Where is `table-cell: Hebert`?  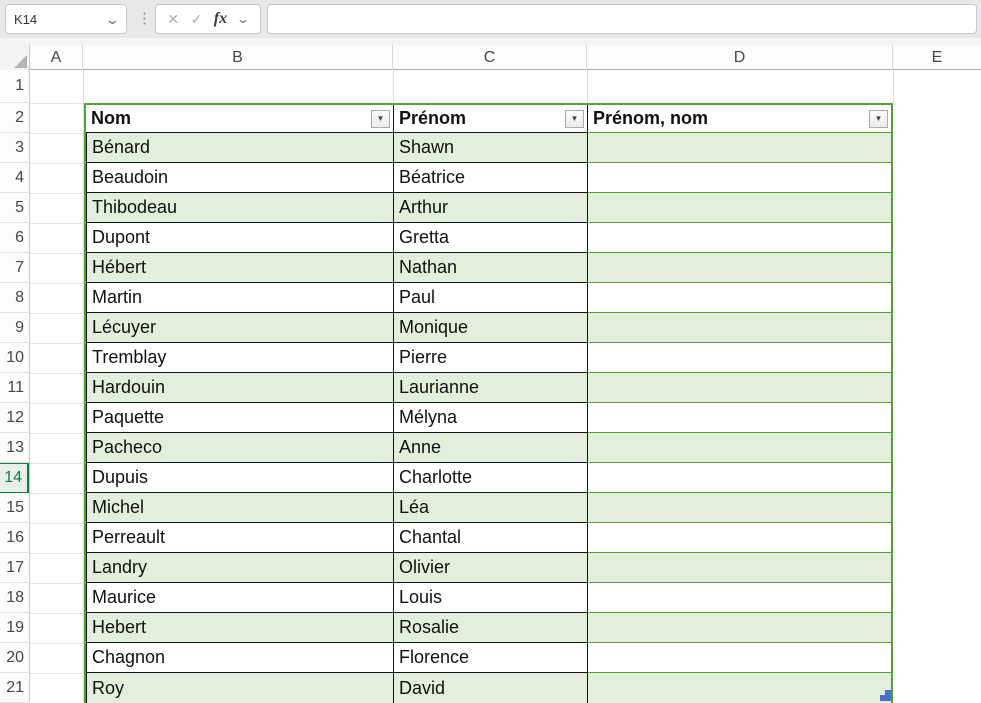 table-cell: Hebert is located at coordinates (240, 628).